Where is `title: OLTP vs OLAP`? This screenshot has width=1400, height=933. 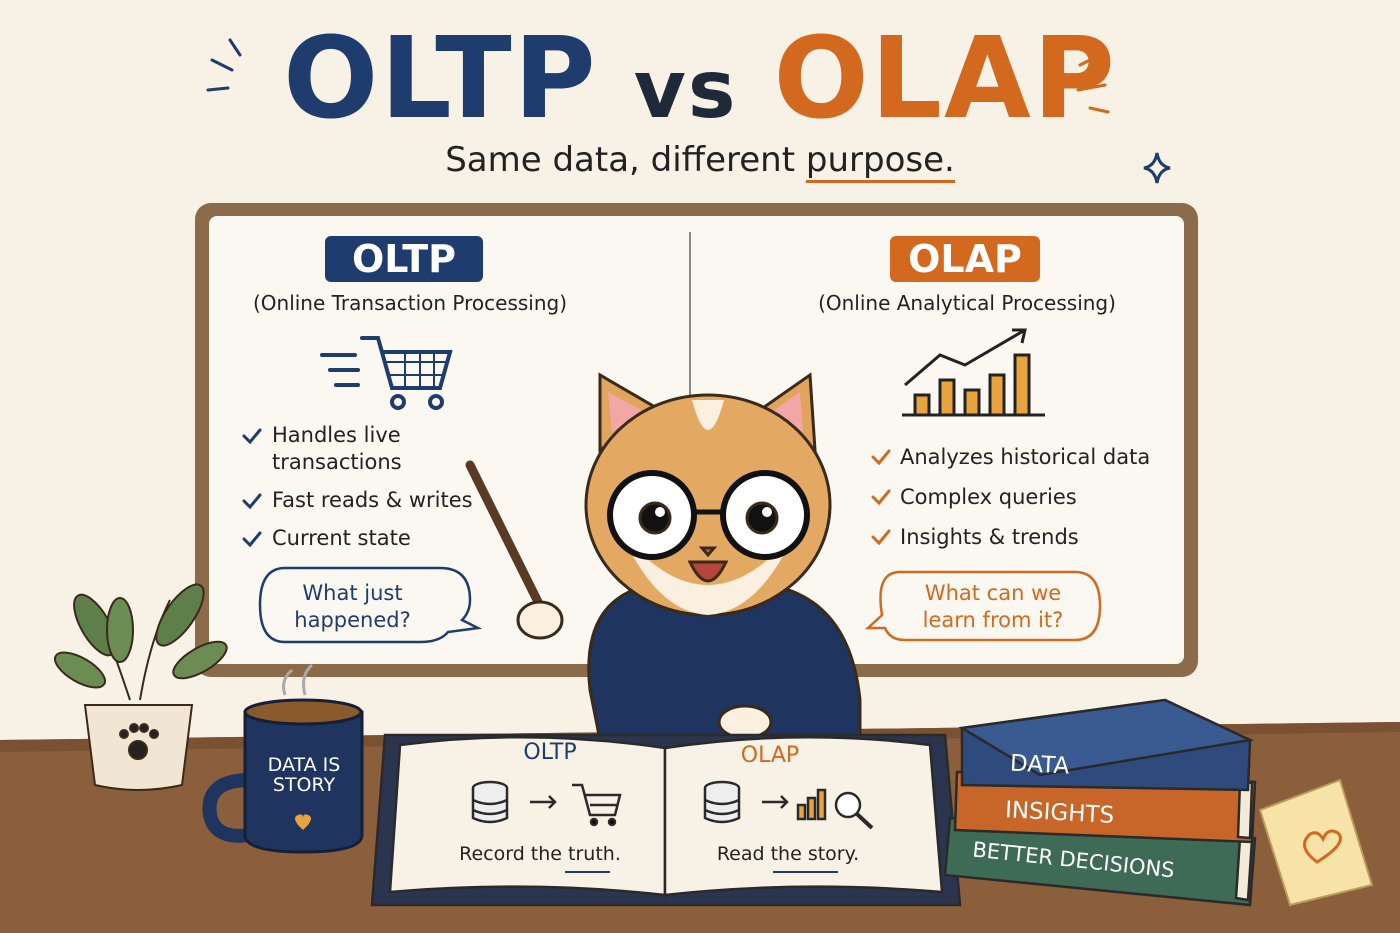 title: OLTP vs OLAP is located at coordinates (700, 79).